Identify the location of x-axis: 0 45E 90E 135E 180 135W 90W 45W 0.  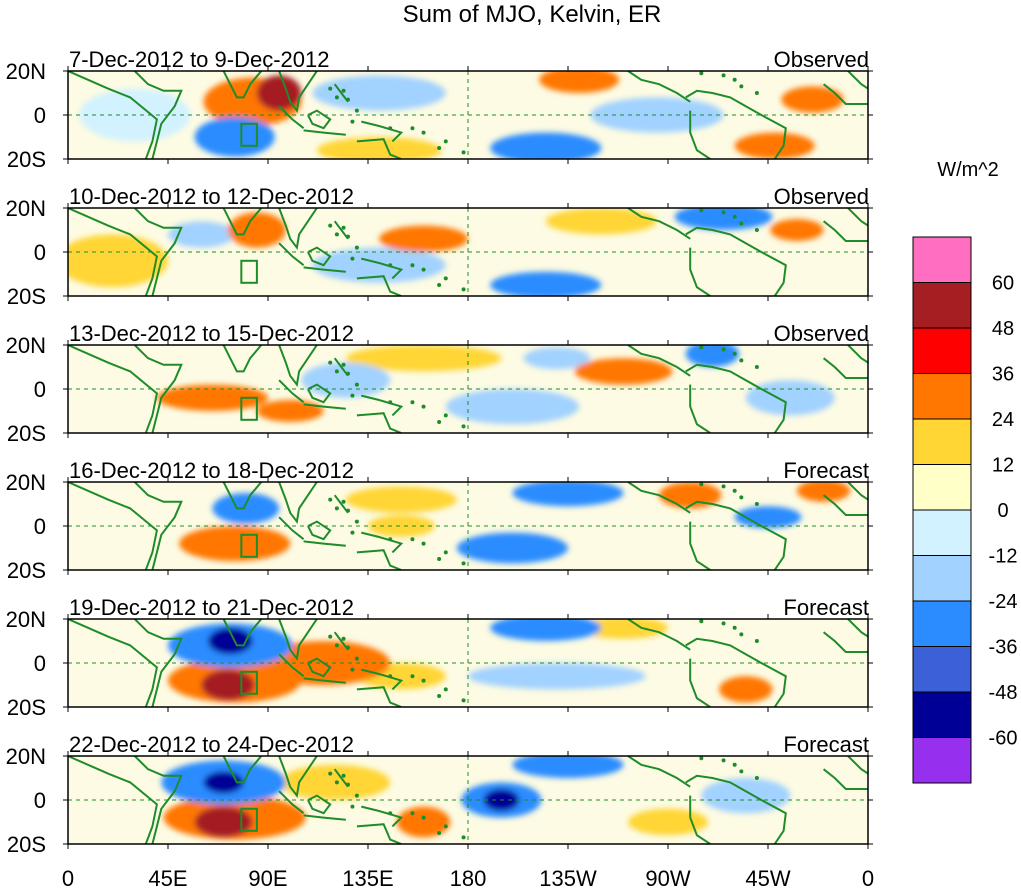
(468, 877).